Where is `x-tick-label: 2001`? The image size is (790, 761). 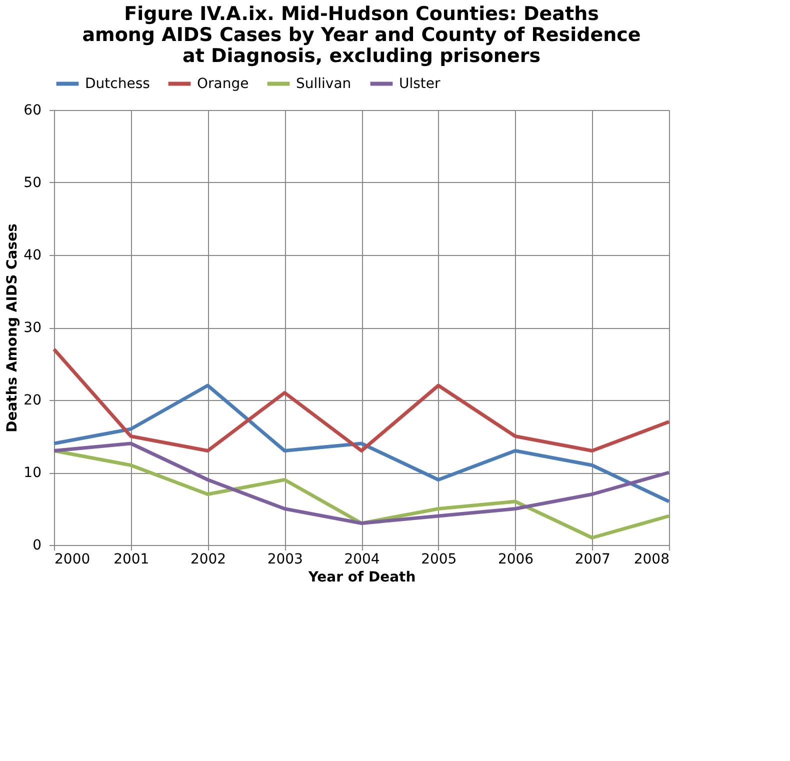 x-tick-label: 2001 is located at coordinates (132, 560).